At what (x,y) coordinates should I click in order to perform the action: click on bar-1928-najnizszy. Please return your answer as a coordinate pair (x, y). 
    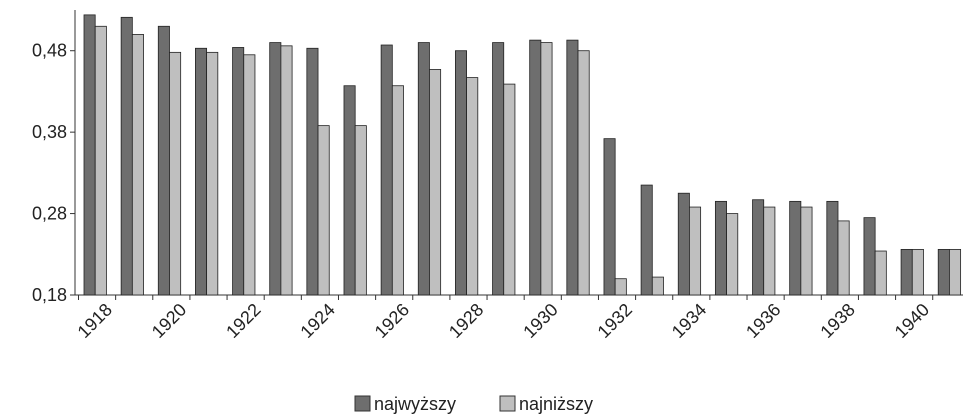
    Looking at the image, I should click on (472, 186).